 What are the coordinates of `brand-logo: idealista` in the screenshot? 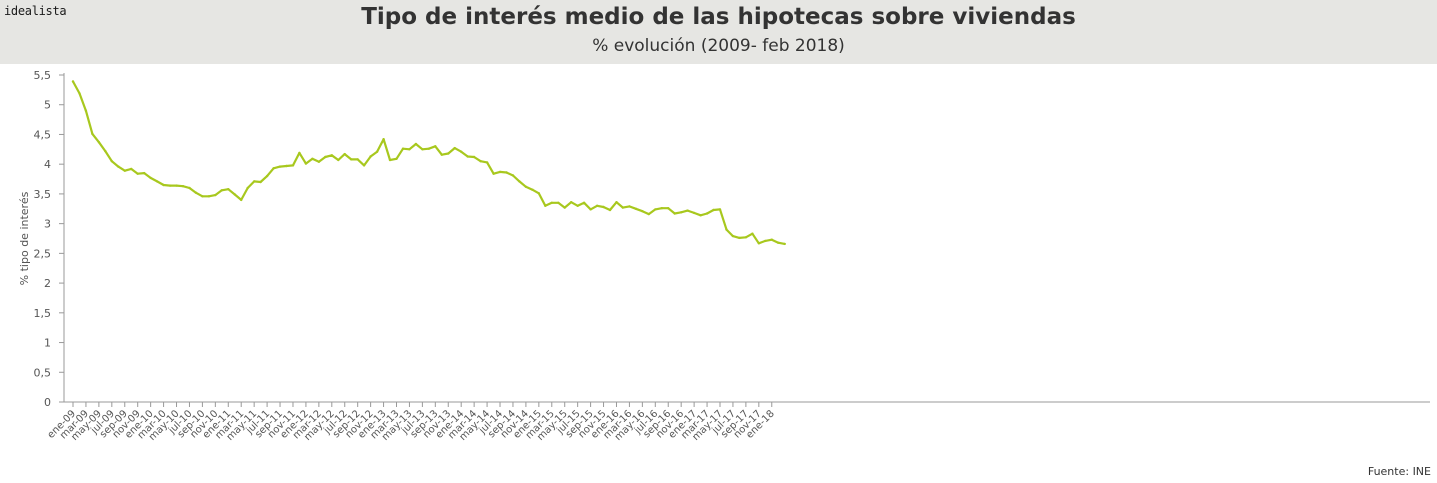 It's located at (35, 11).